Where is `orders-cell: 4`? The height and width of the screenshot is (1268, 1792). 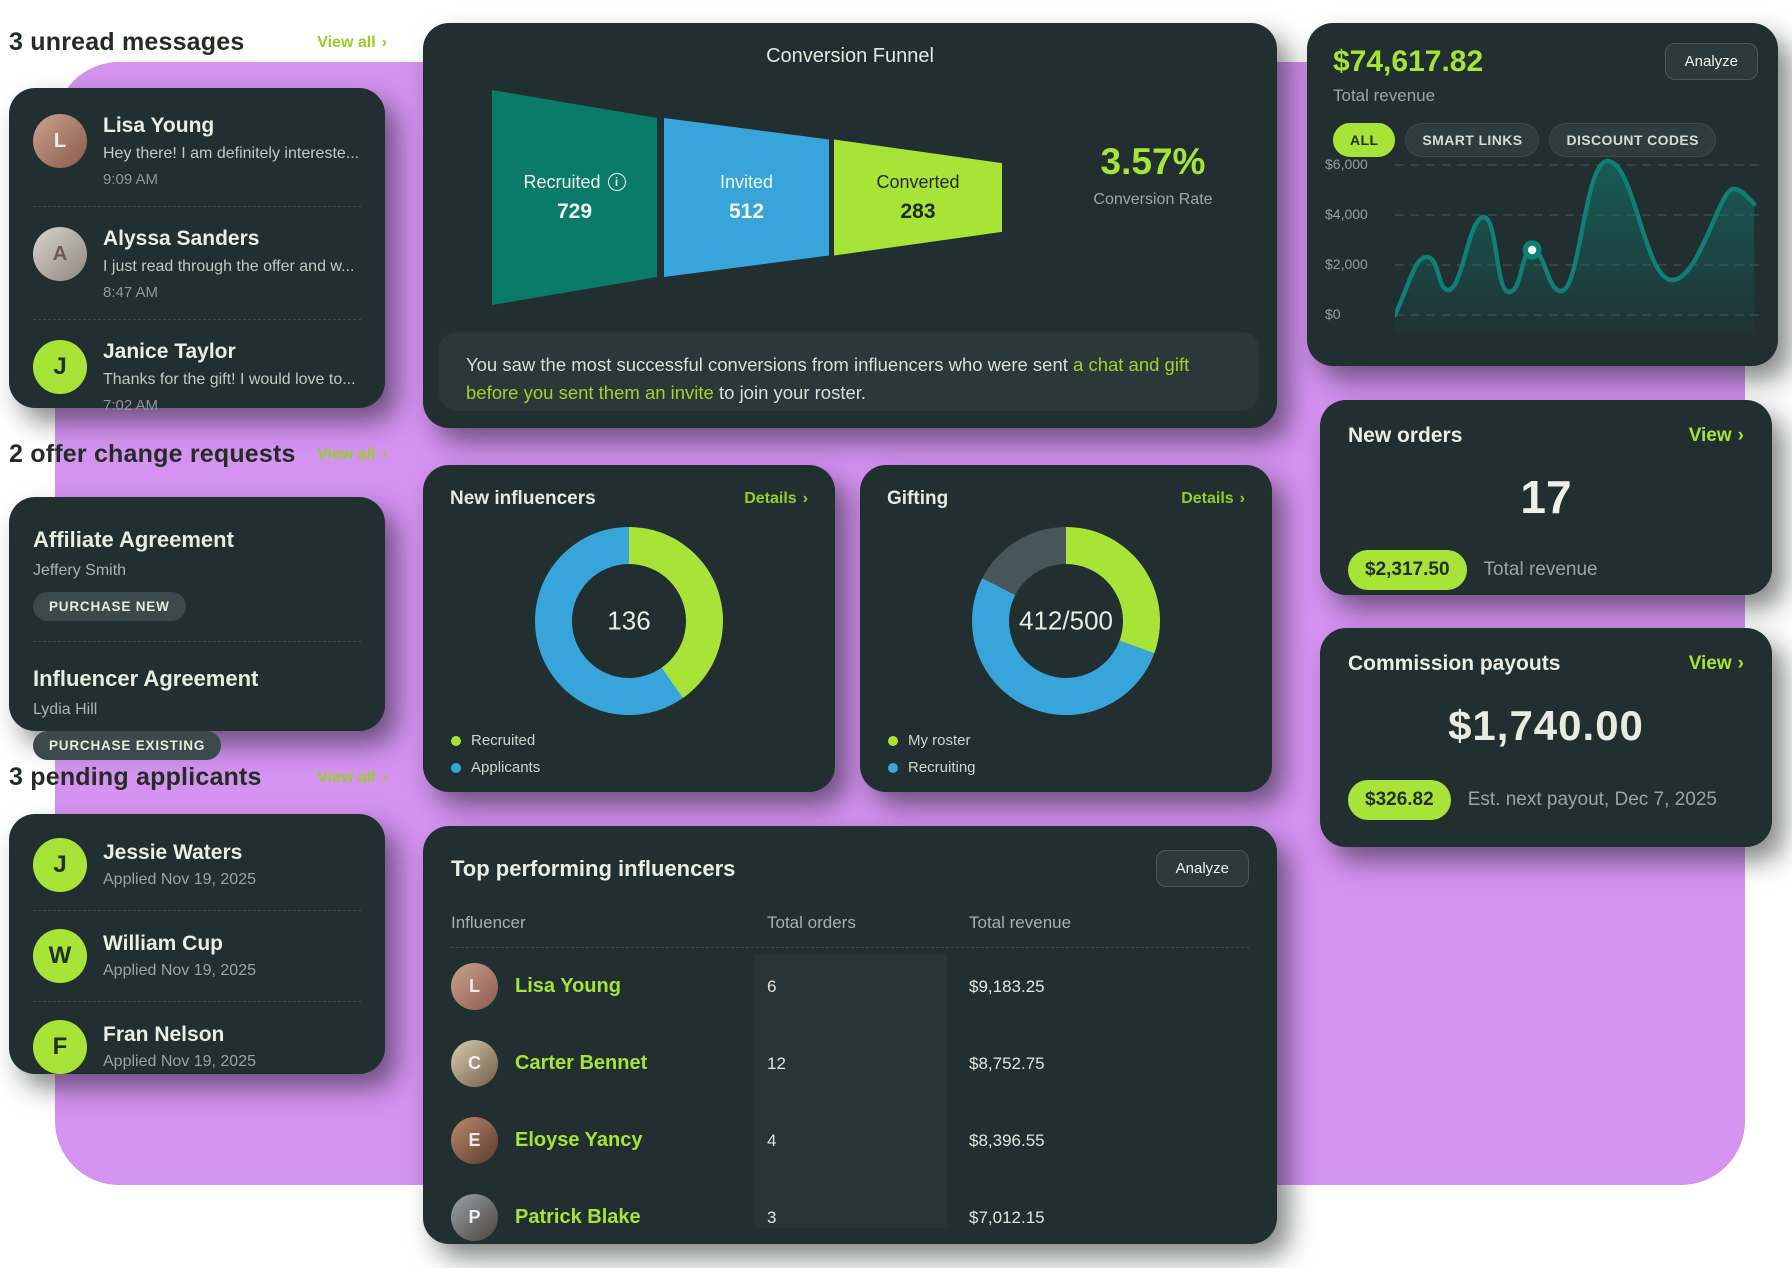 orders-cell: 4 is located at coordinates (772, 1140).